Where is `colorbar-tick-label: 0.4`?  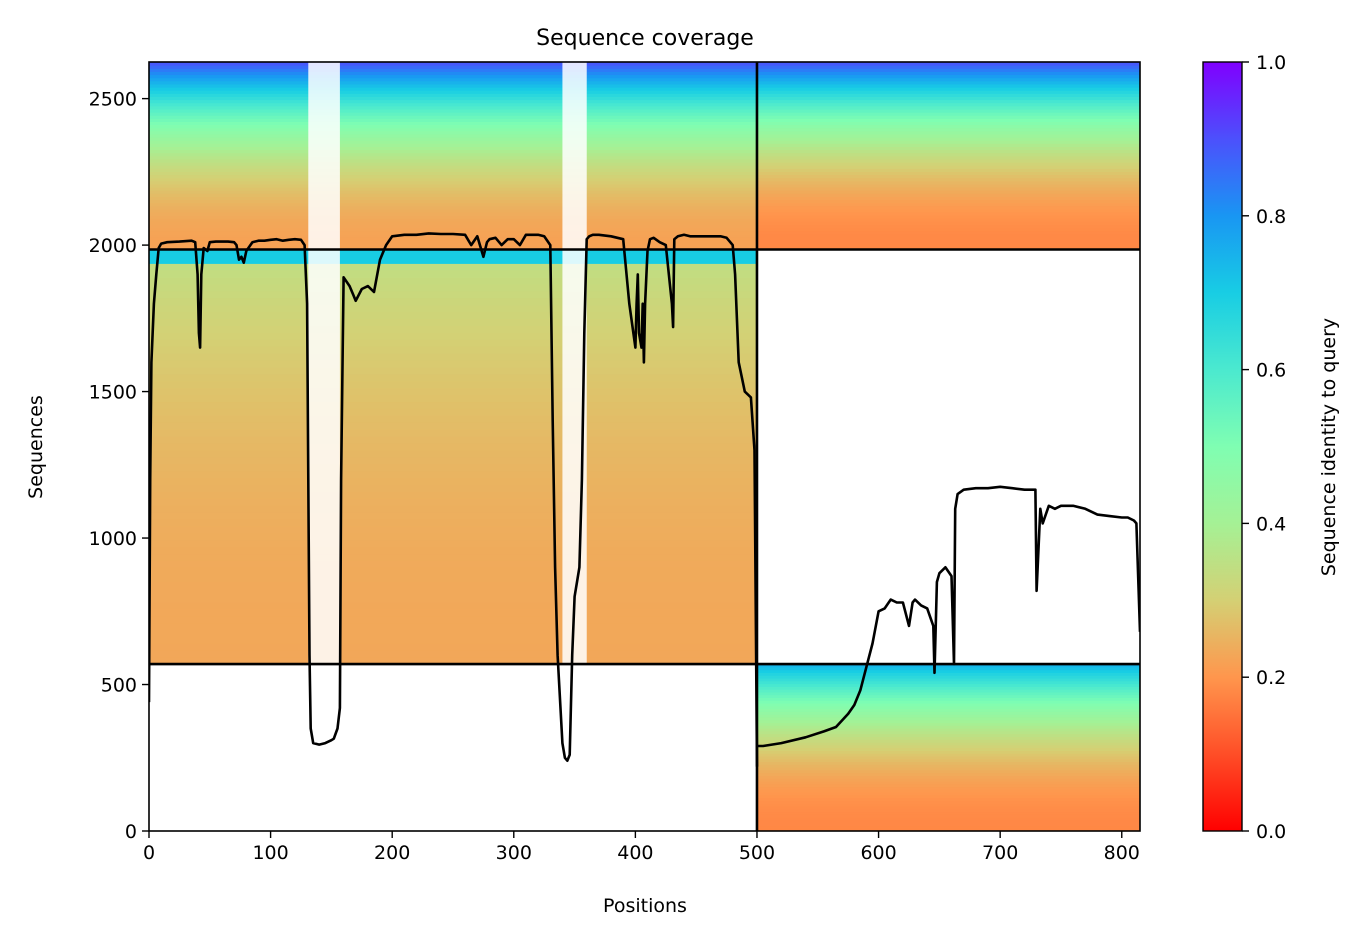
colorbar-tick-label: 0.4 is located at coordinates (1271, 524).